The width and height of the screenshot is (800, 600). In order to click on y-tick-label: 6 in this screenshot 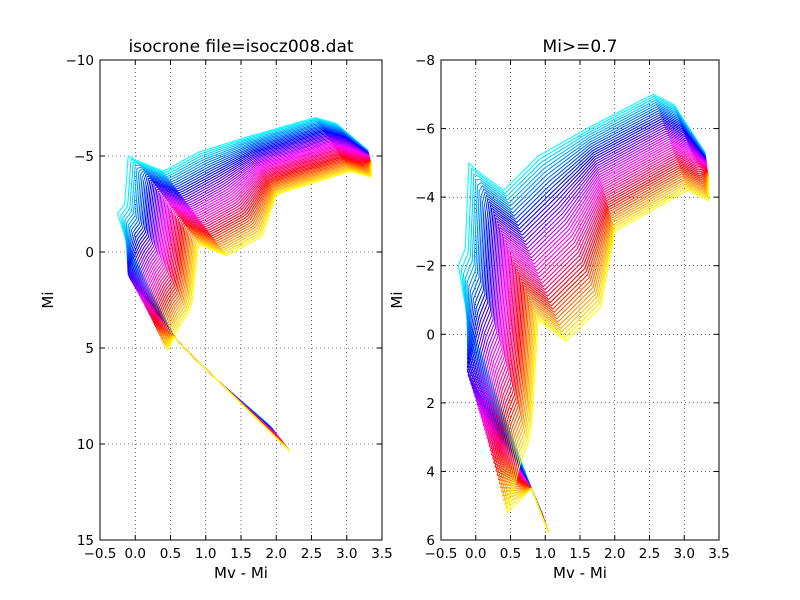, I will do `click(430, 541)`.